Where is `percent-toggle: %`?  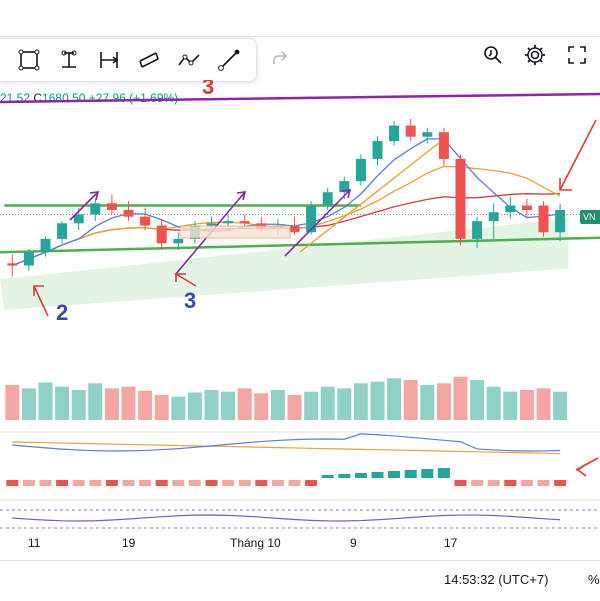
percent-toggle: % is located at coordinates (594, 579).